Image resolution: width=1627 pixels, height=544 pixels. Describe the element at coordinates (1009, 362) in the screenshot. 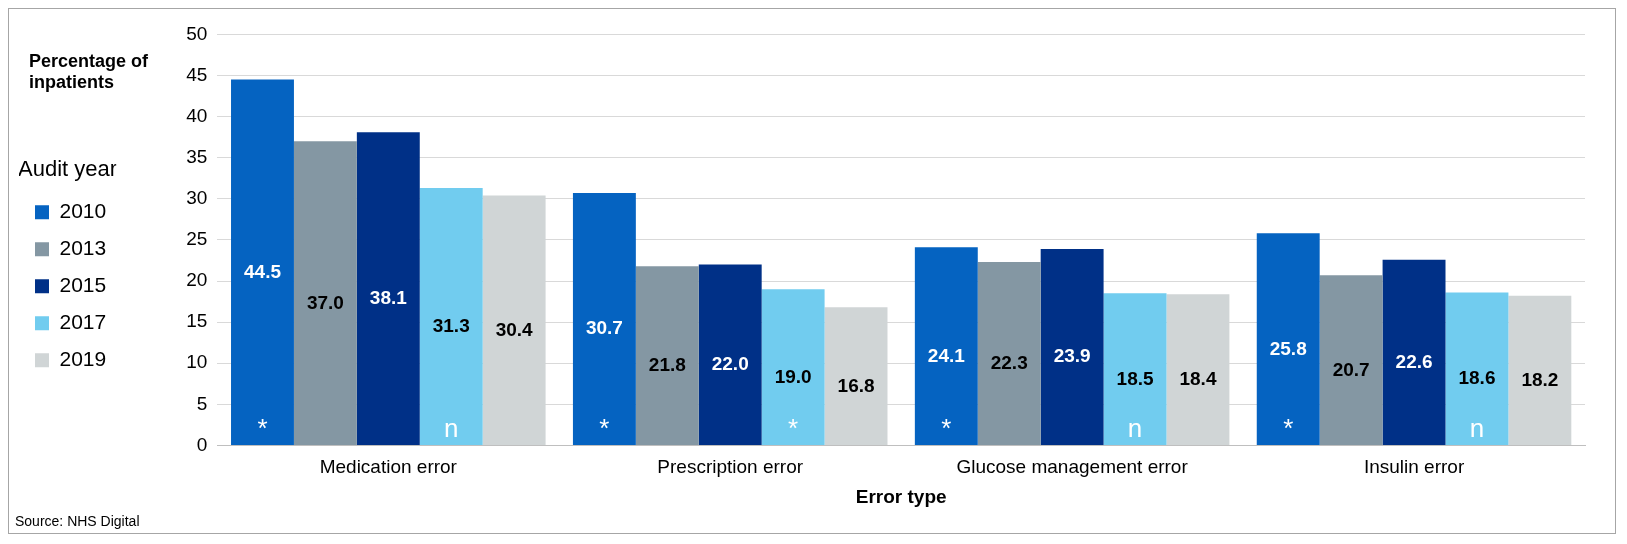

I see `data-label: 22.3` at that location.